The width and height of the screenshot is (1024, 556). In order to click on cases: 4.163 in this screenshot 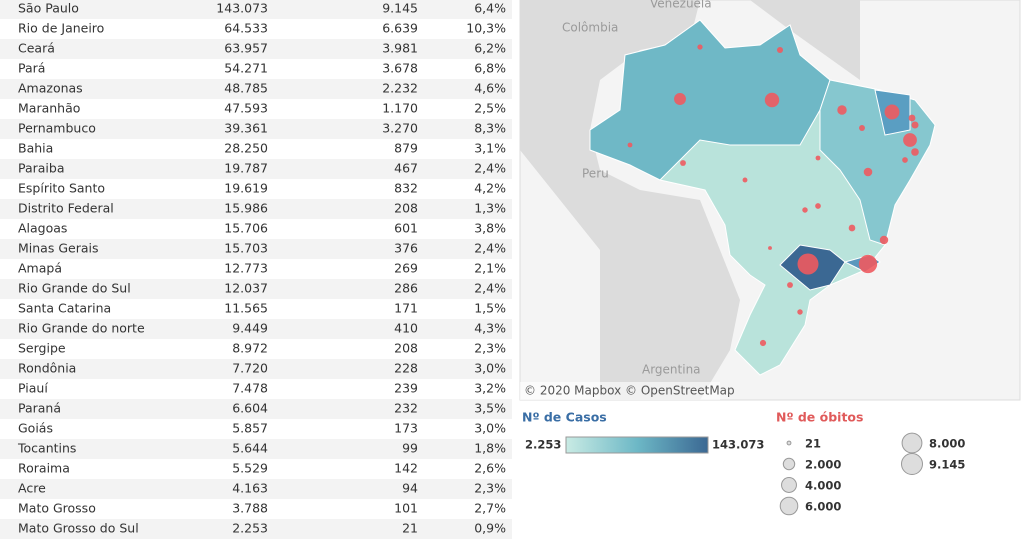, I will do `click(250, 488)`.